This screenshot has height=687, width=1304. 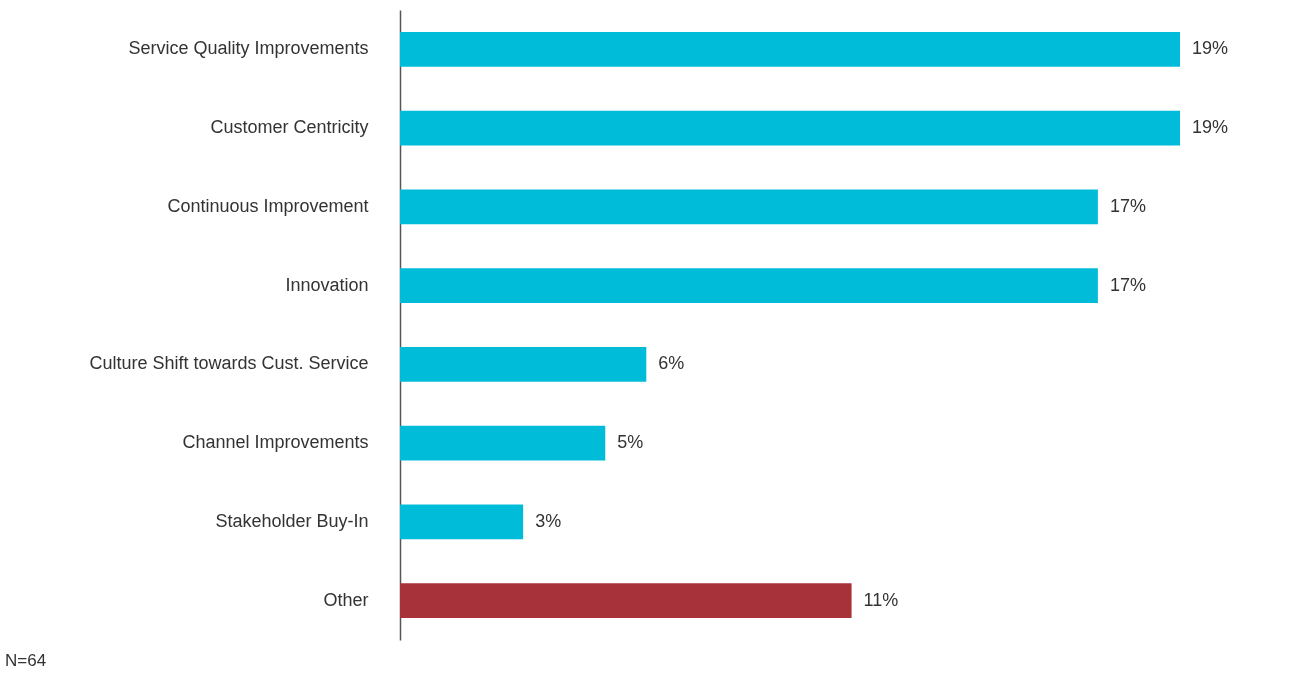 I want to click on y-tick-label: Channel Improvements, so click(x=275, y=442).